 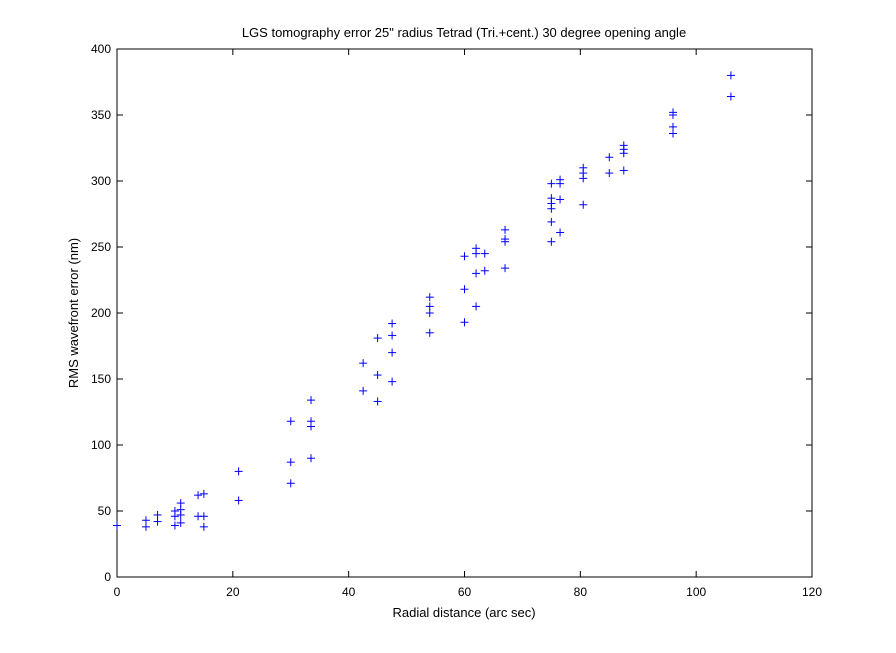 What do you see at coordinates (101, 49) in the screenshot?
I see `y-tick-label: 400` at bounding box center [101, 49].